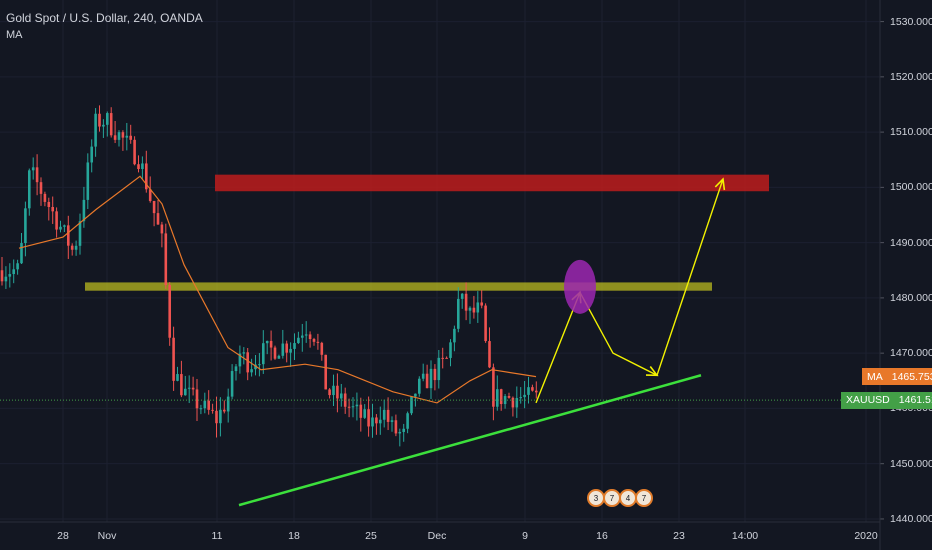 The width and height of the screenshot is (932, 550). I want to click on price-badge-value: 1461.510, so click(913, 400).